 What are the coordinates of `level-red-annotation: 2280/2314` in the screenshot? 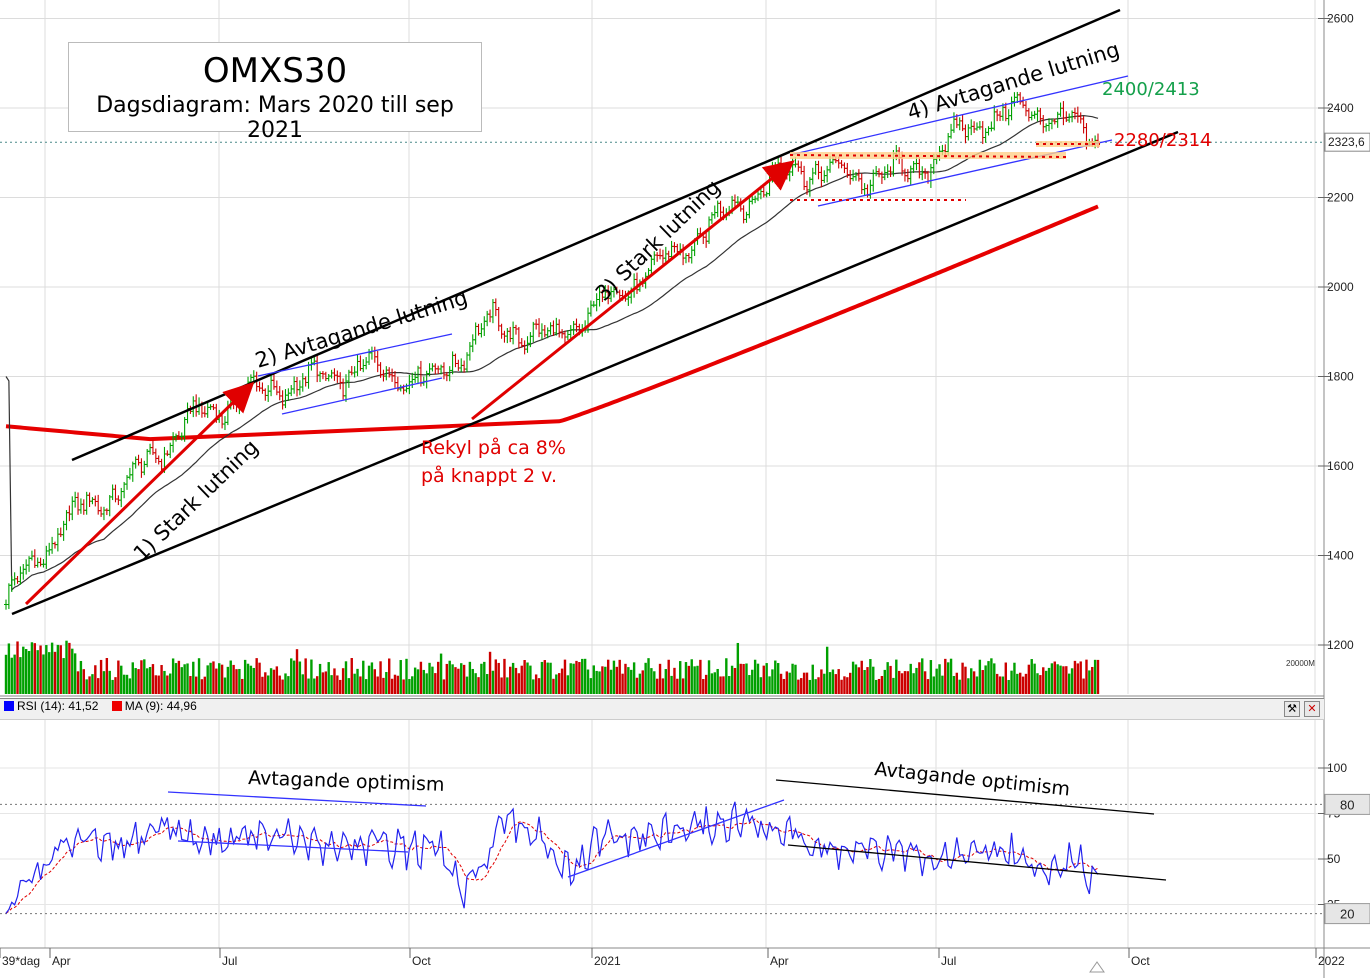 It's located at (1163, 140).